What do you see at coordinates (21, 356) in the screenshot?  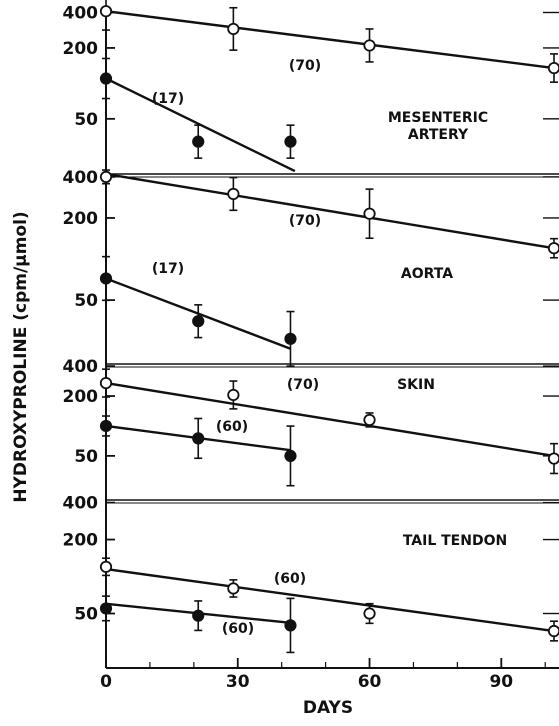 I see `y-axis-label: HYDROXYPROLINE (cpm/µmol)` at bounding box center [21, 356].